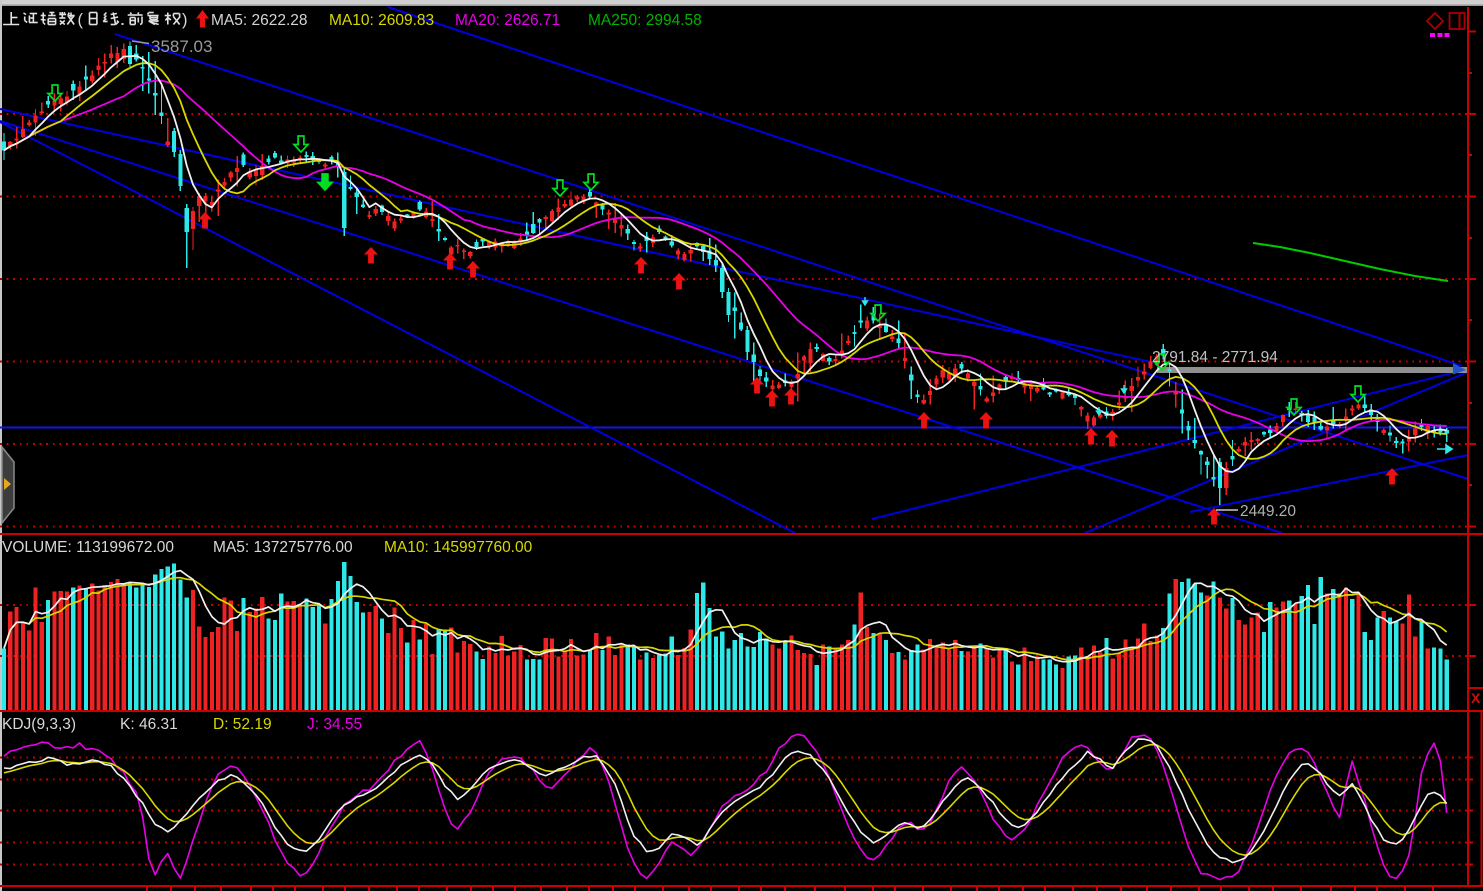  I want to click on svg-text: 2449.20, so click(1268, 511).